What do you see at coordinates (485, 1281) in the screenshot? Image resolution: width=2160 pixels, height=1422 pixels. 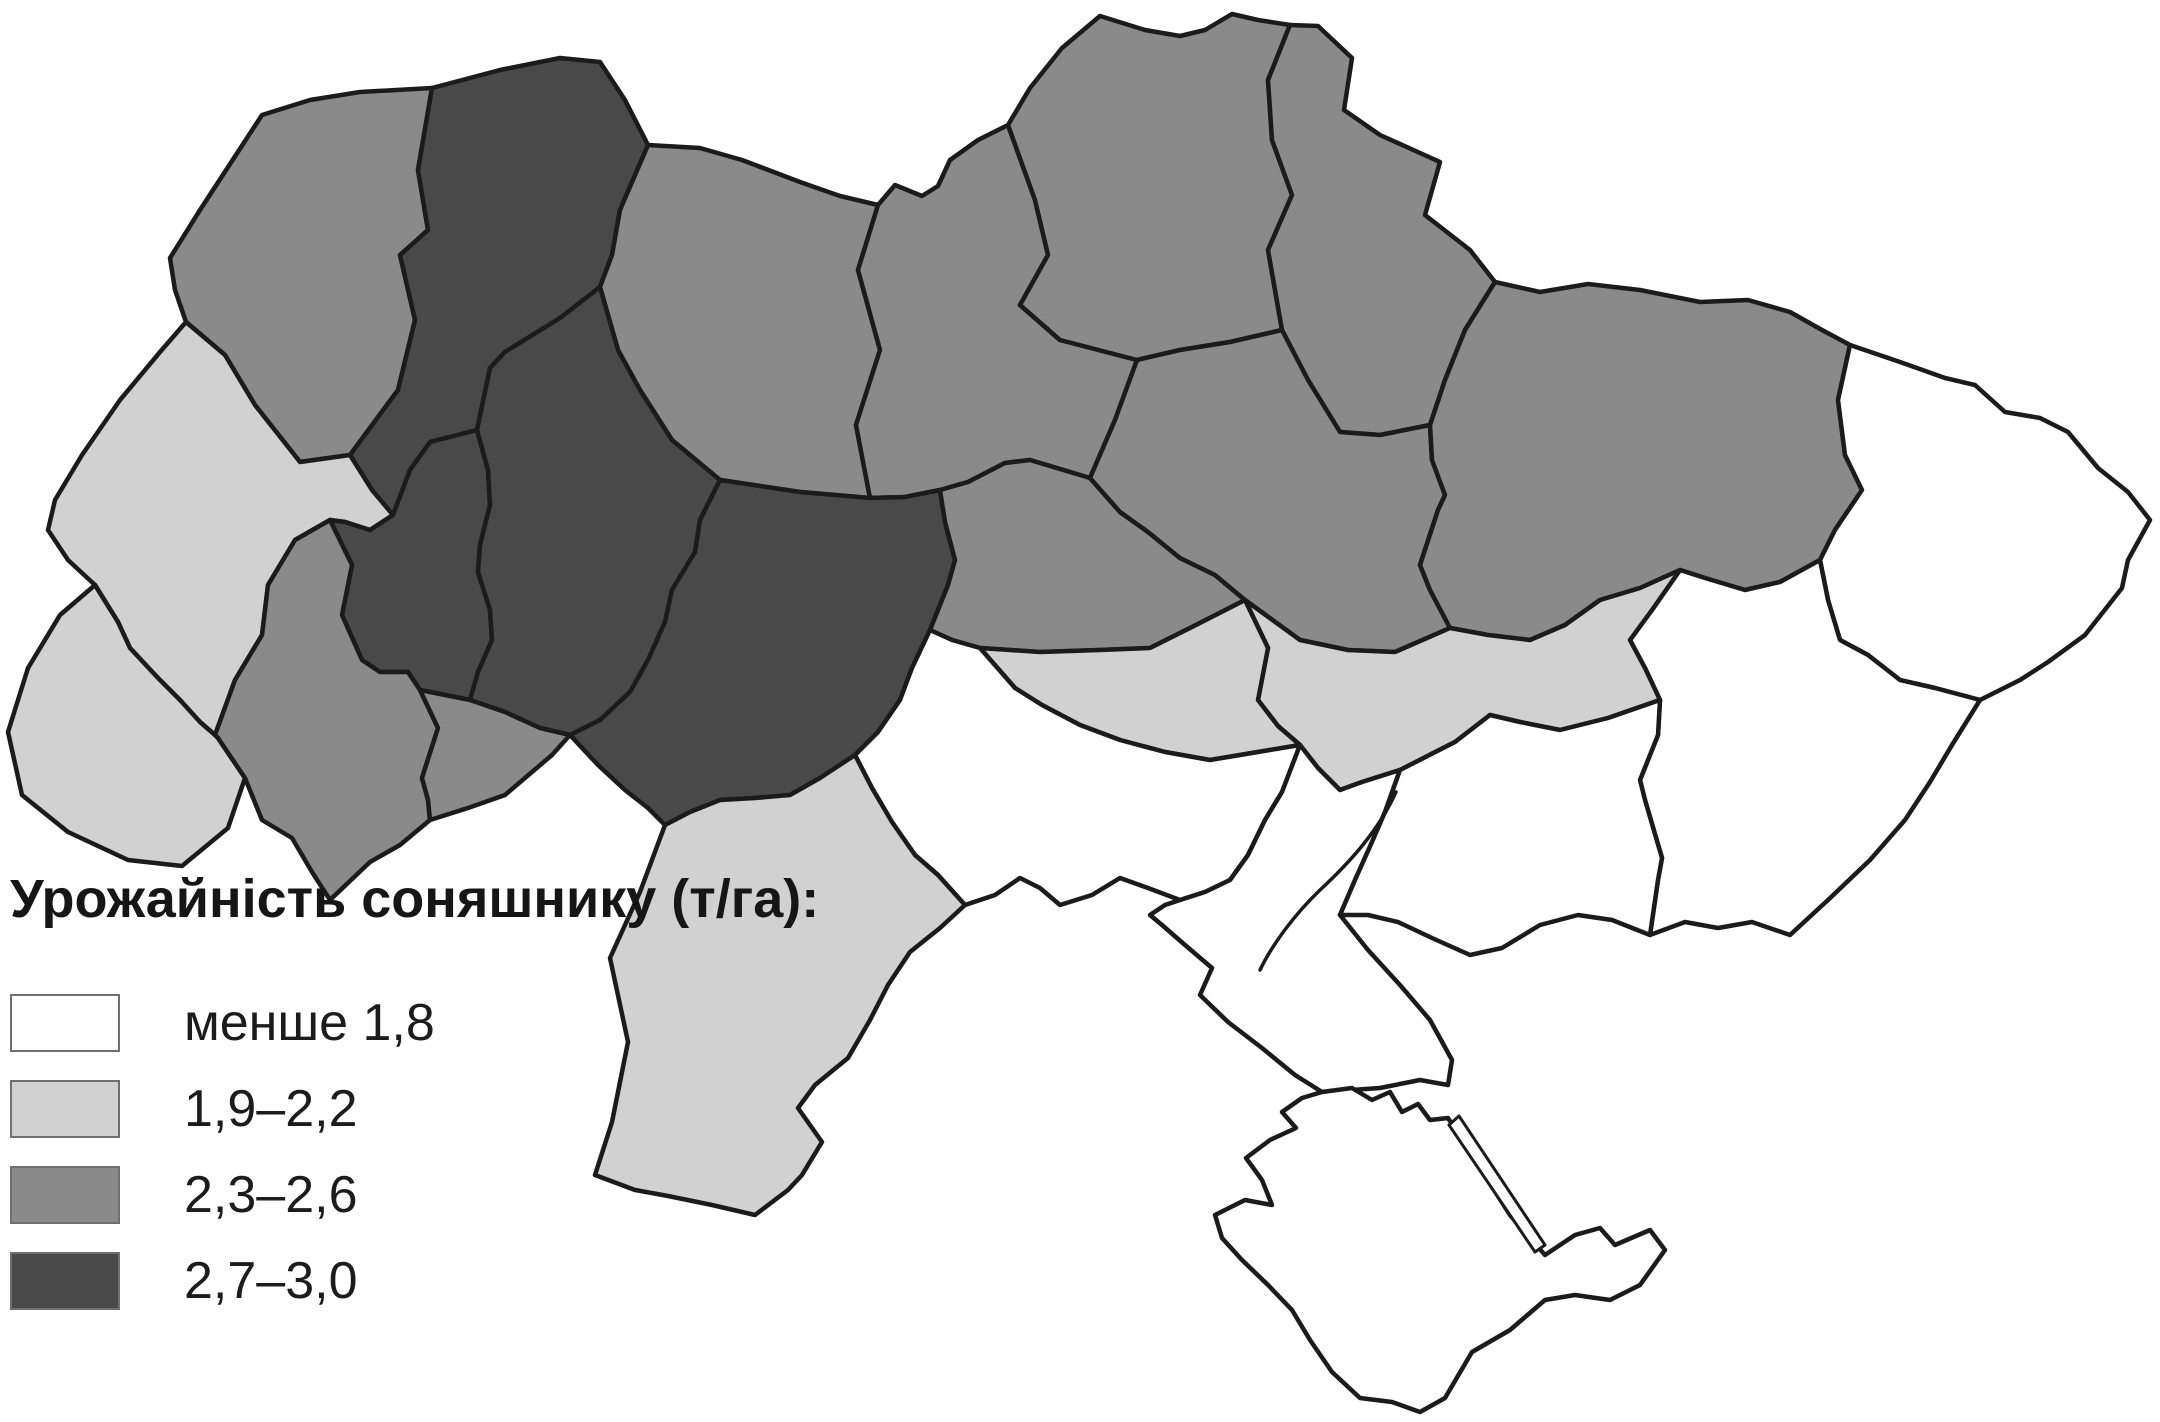 I see `legend-item: 2,7–3,0` at bounding box center [485, 1281].